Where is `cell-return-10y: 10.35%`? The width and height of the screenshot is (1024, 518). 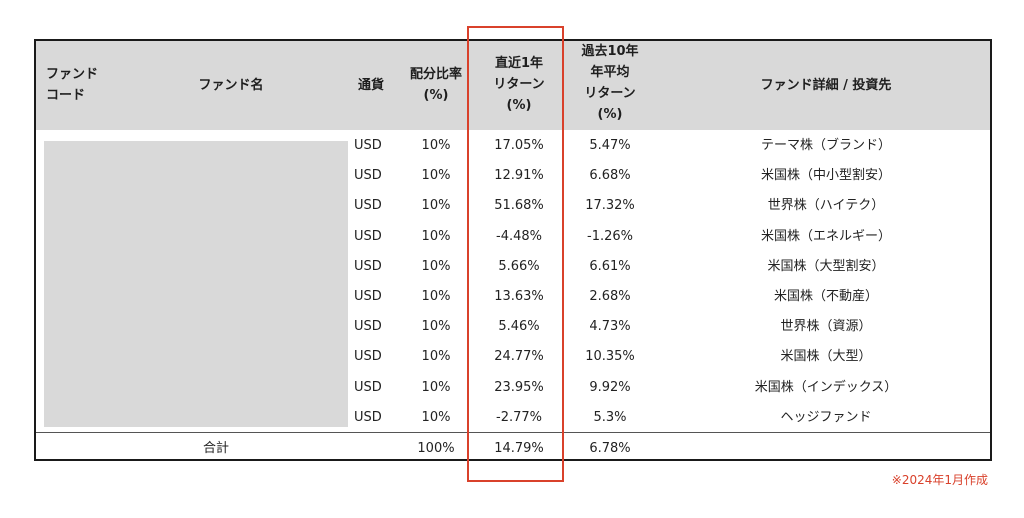
cell-return-10y: 10.35% is located at coordinates (610, 357).